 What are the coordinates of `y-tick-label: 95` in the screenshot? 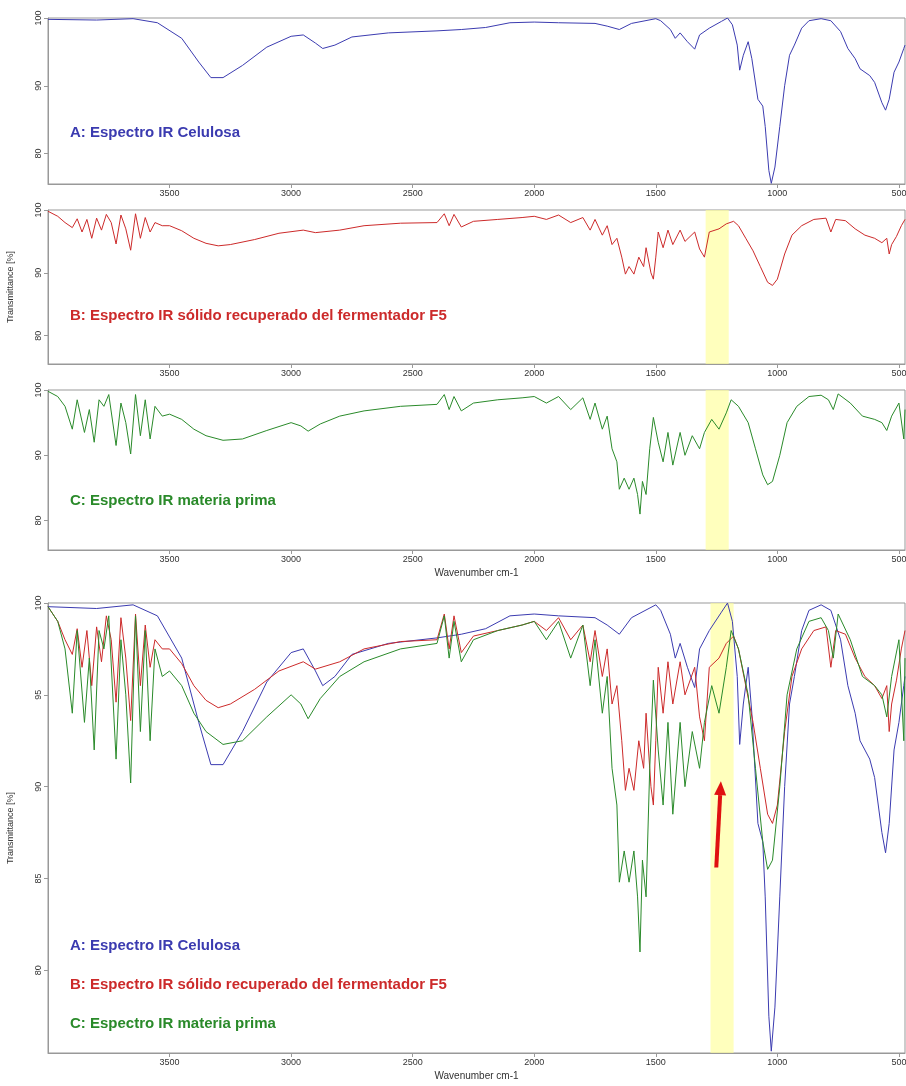 It's located at (37, 694).